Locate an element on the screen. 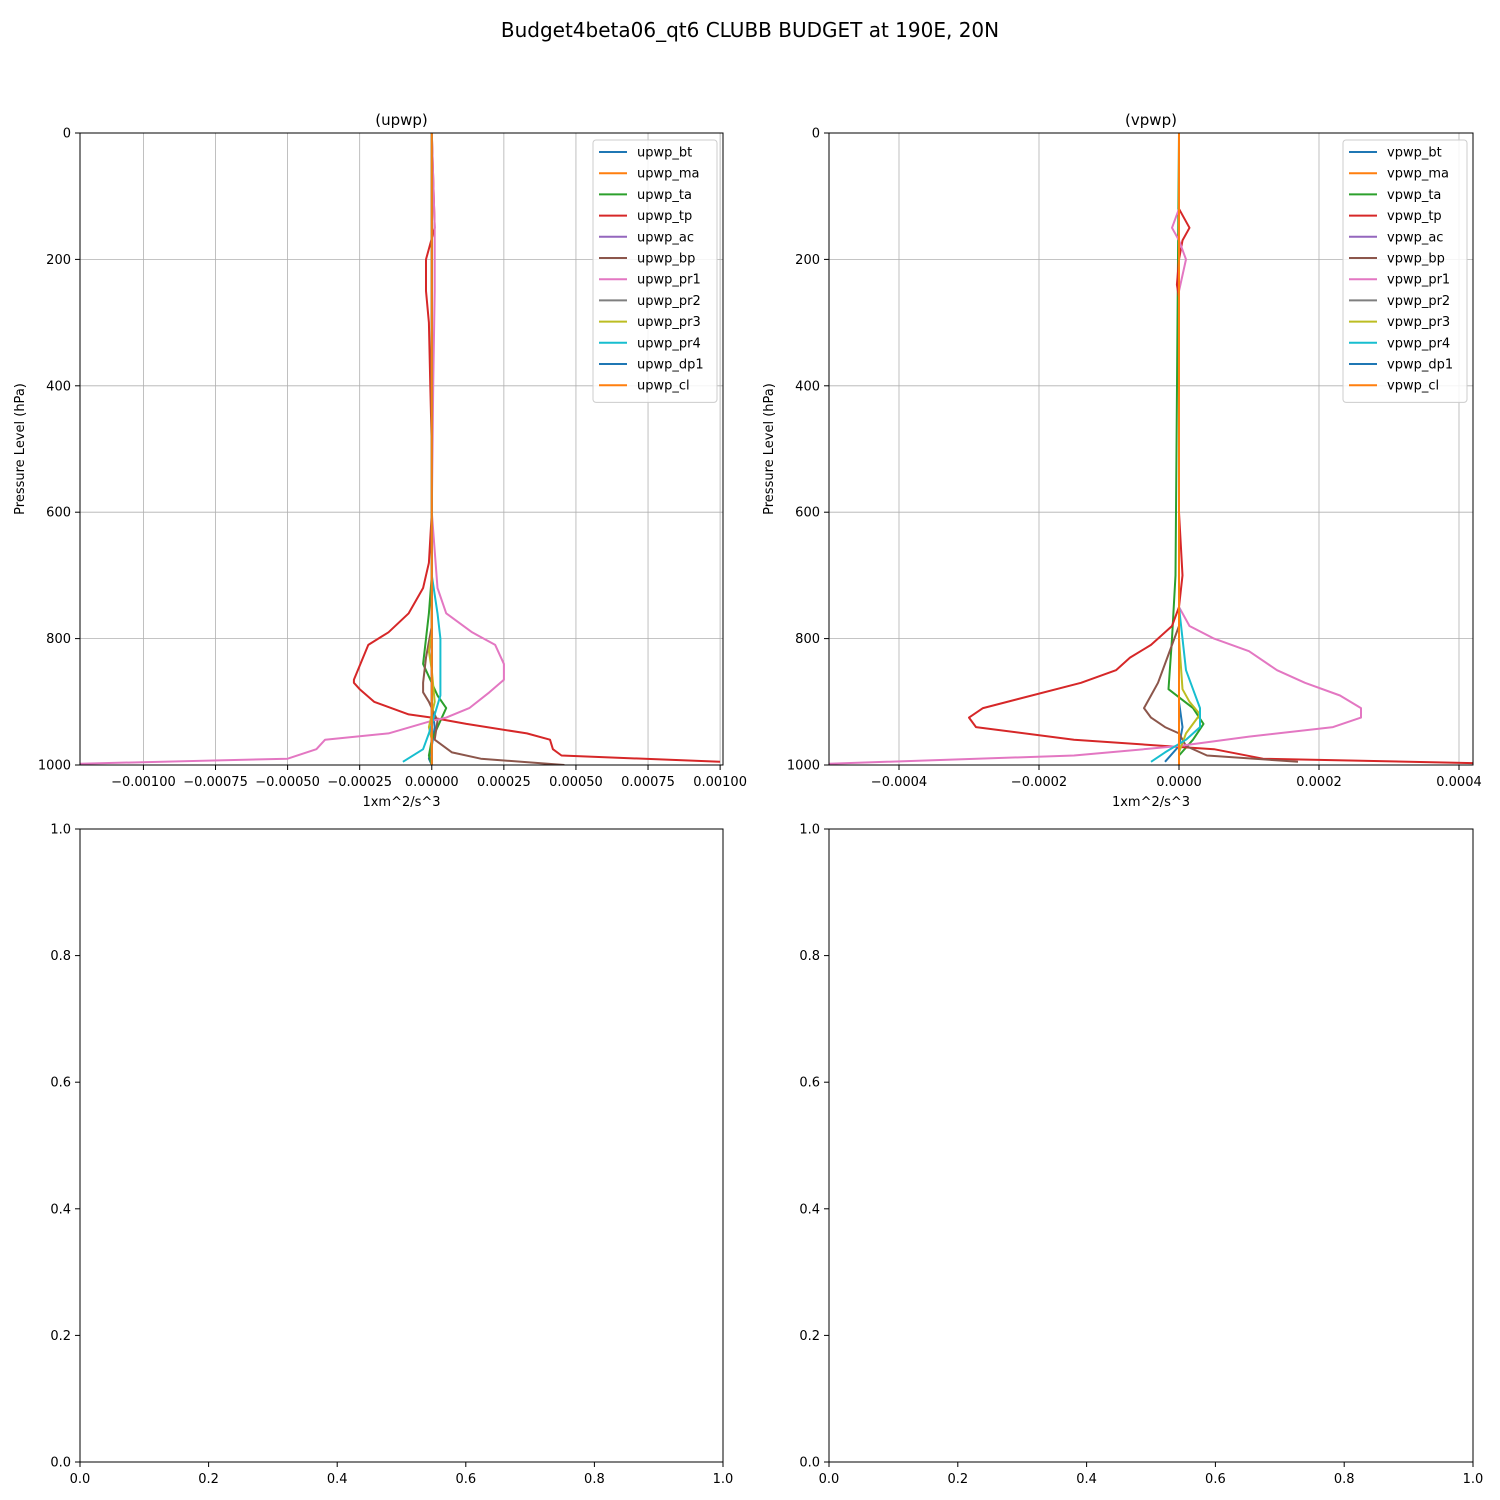  series-line-vpwp_bp is located at coordinates (1221, 448).